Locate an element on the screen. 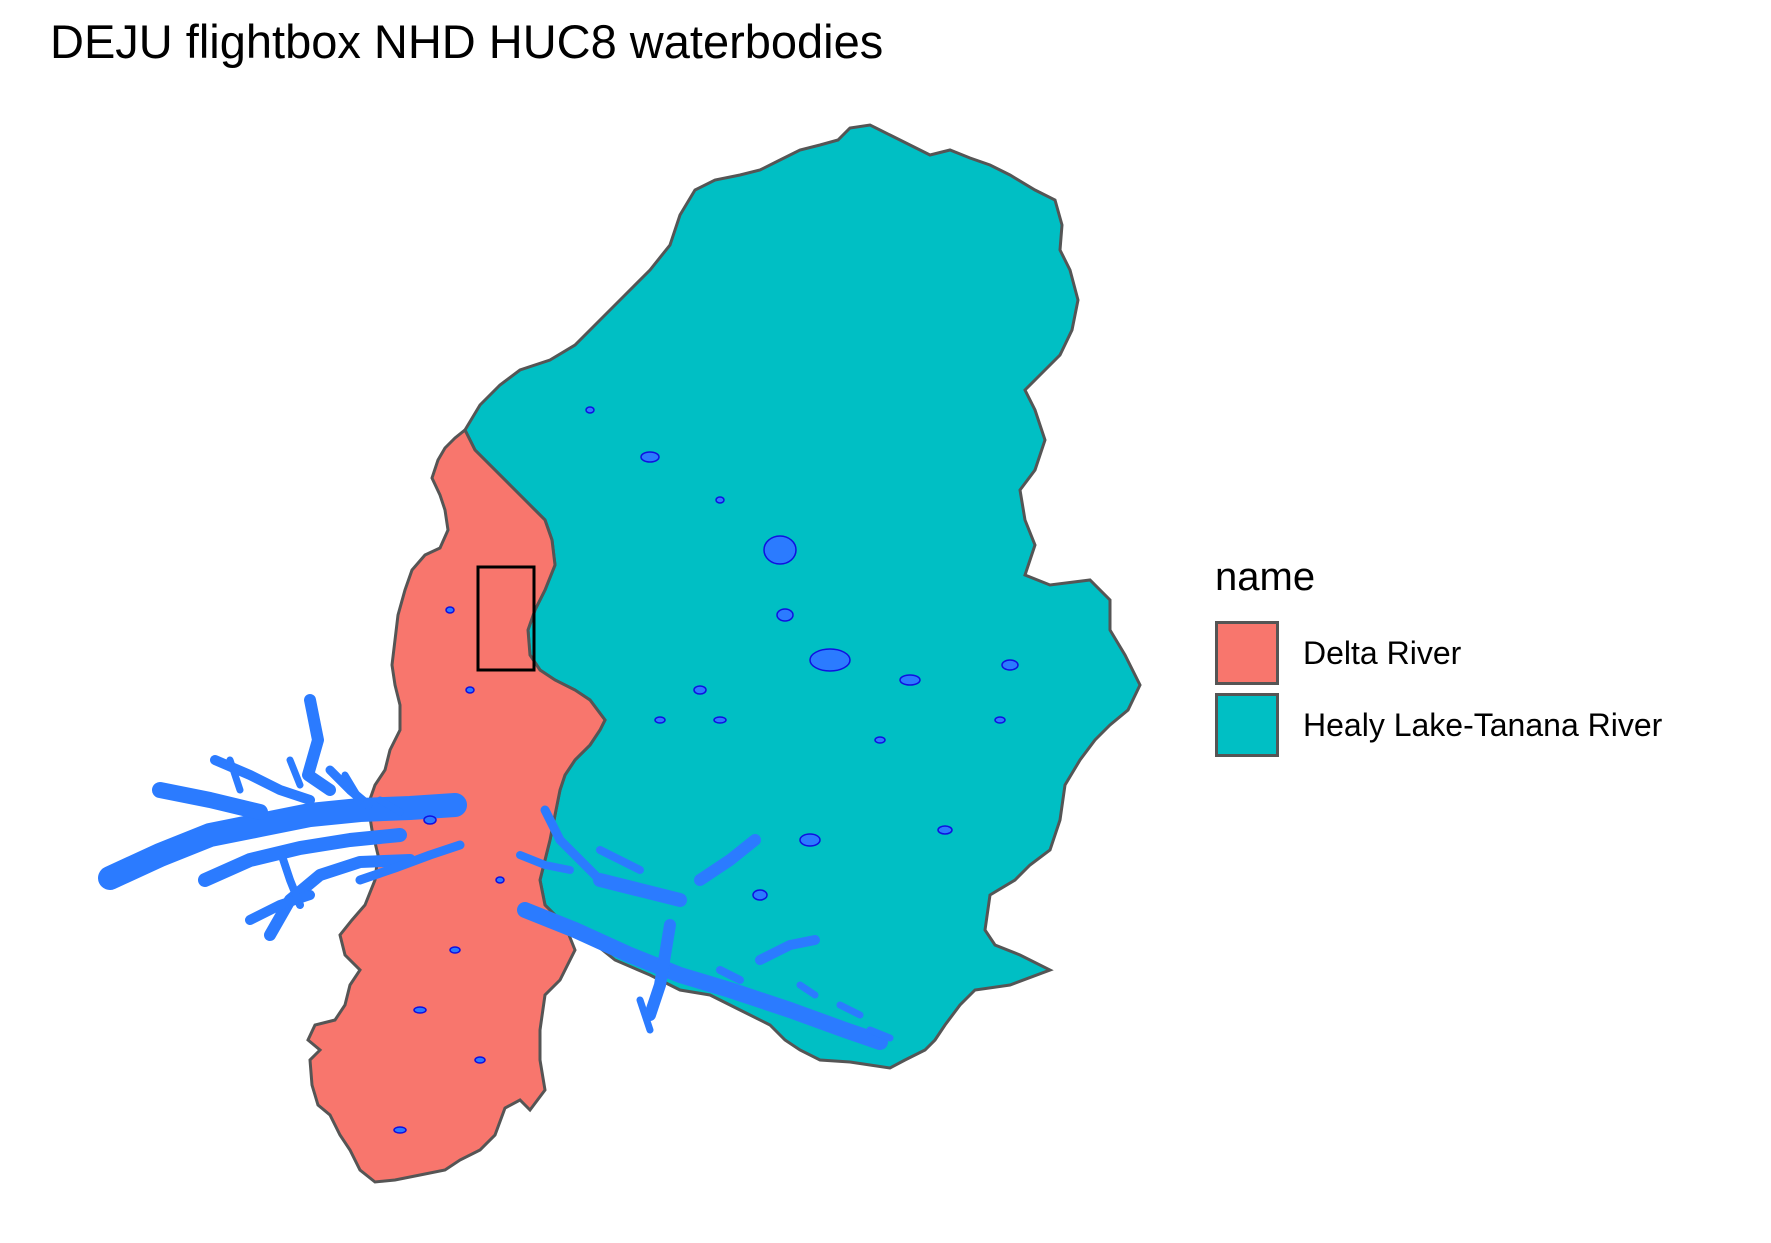 This screenshot has width=1771, height=1243. legend-title: name is located at coordinates (1265, 577).